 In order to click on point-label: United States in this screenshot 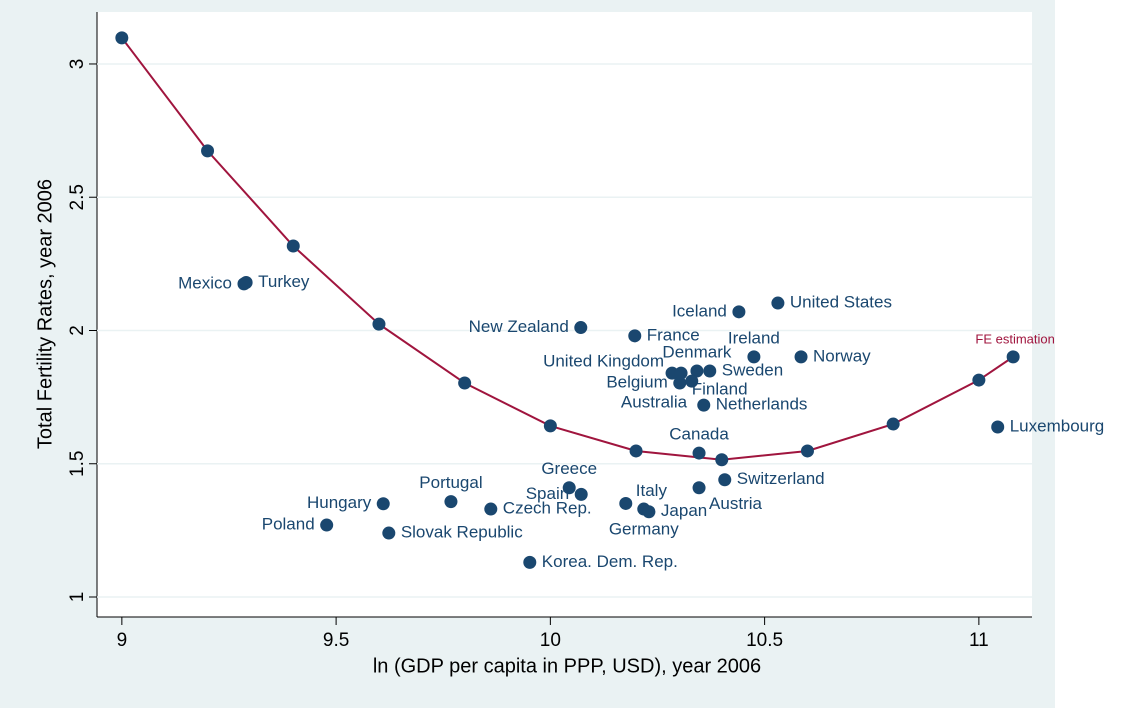, I will do `click(841, 302)`.